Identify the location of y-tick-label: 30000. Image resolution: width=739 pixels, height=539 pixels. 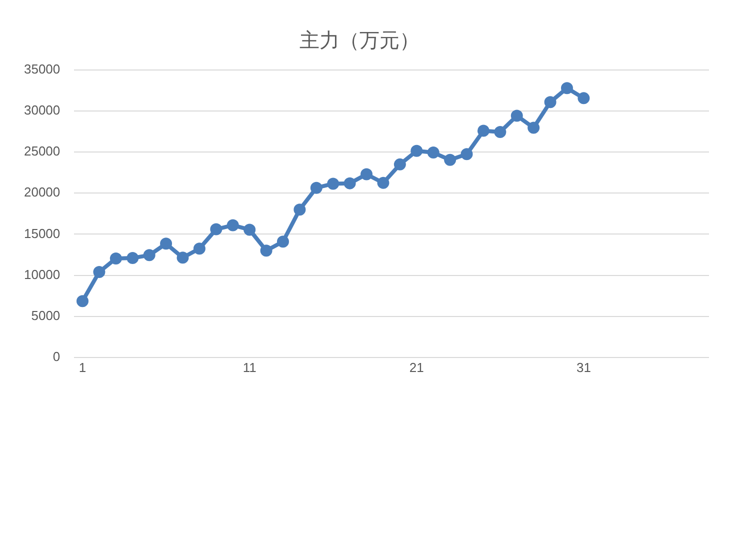
(42, 110).